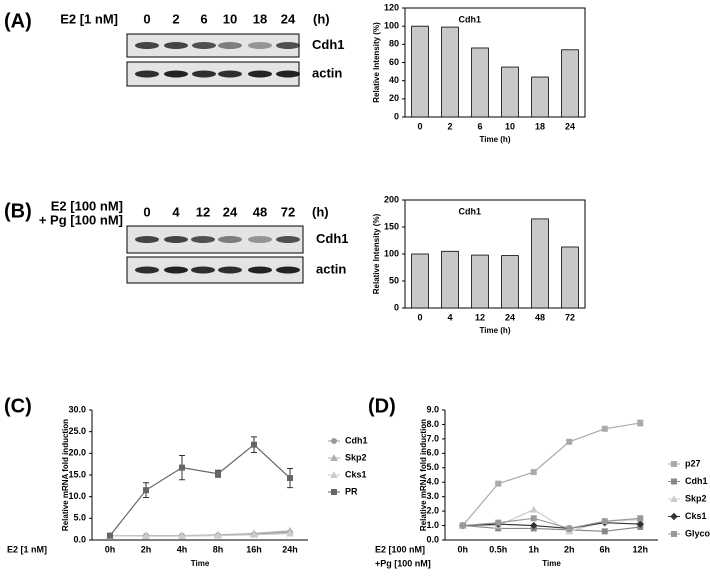 Image resolution: width=710 pixels, height=577 pixels. What do you see at coordinates (640, 549) in the screenshot?
I see `x-tick-label: 12h` at bounding box center [640, 549].